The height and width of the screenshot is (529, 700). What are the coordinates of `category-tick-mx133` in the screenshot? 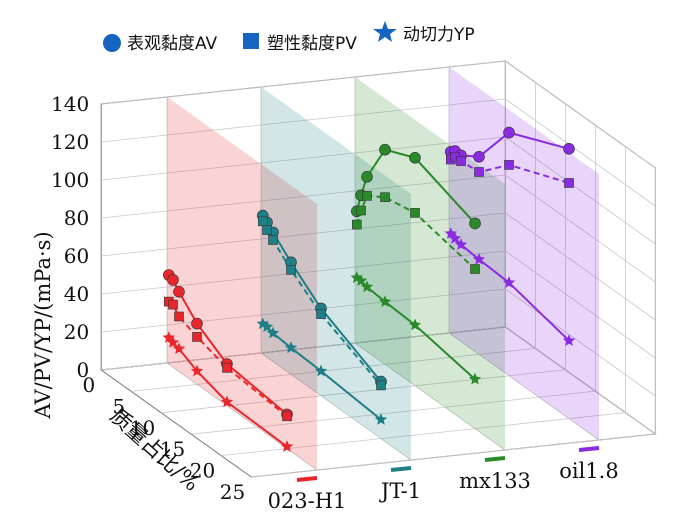 It's located at (495, 459).